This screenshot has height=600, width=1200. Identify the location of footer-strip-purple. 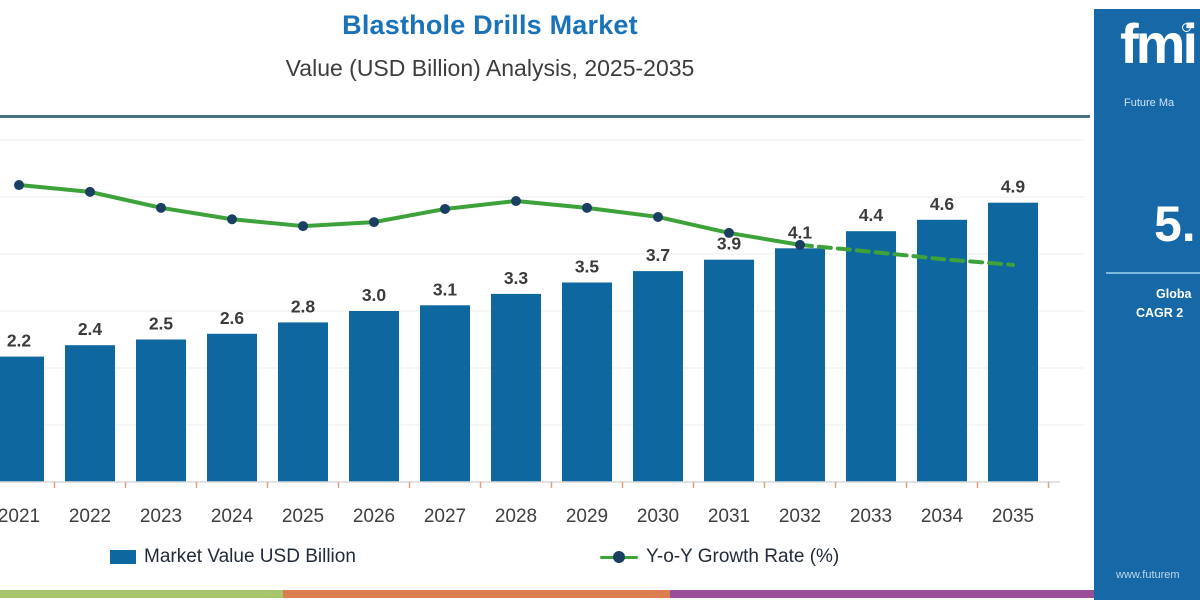
(935, 594).